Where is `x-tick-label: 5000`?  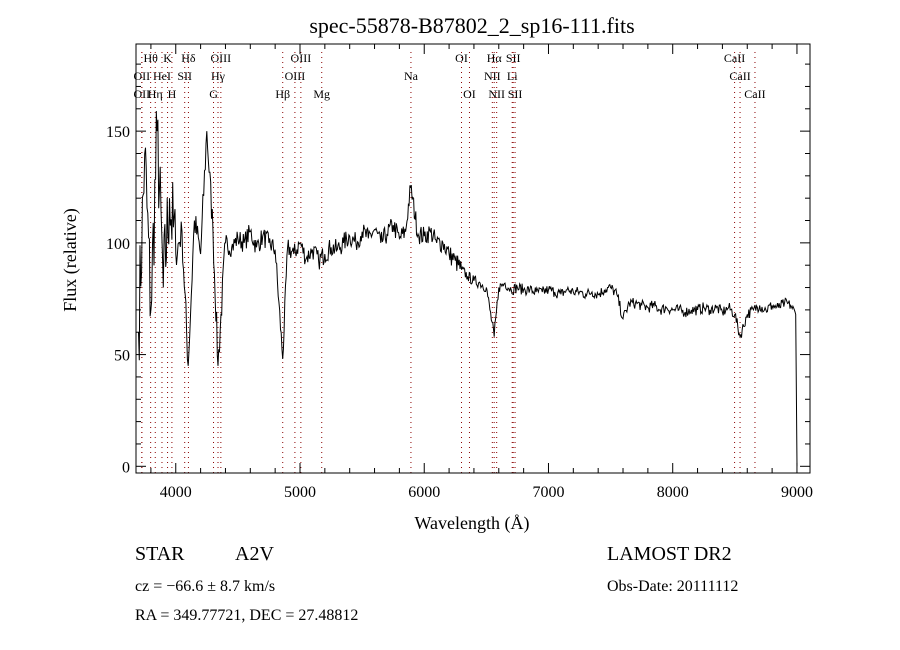
x-tick-label: 5000 is located at coordinates (300, 492).